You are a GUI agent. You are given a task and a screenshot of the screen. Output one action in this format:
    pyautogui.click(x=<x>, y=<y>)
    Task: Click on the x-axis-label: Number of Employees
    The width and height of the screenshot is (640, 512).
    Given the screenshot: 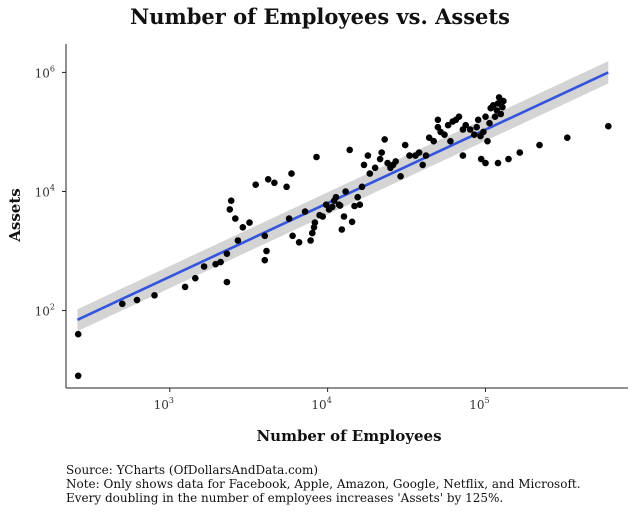 What is the action you would take?
    pyautogui.click(x=348, y=436)
    